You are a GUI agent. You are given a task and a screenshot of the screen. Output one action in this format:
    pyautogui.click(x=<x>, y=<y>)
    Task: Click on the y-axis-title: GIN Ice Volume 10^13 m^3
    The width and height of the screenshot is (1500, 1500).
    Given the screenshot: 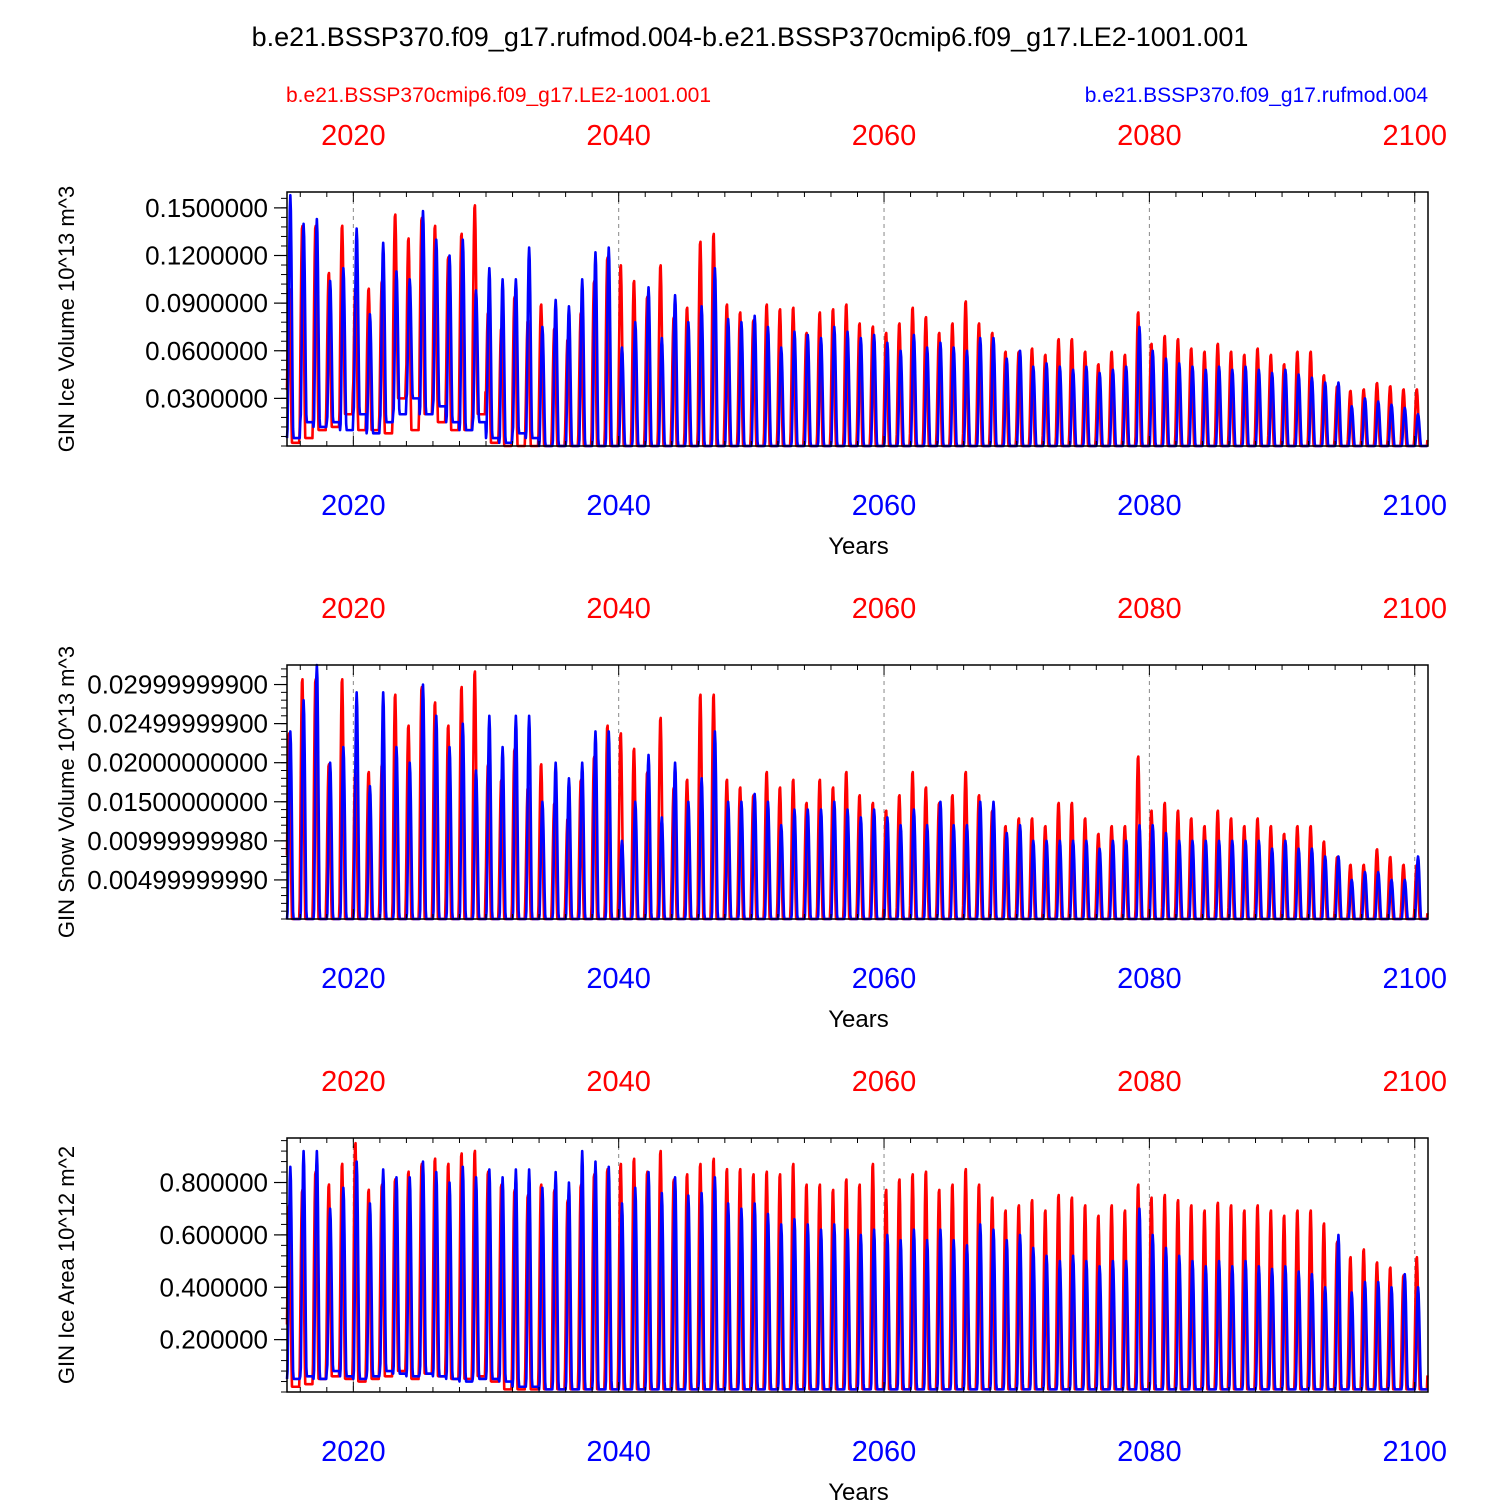 What is the action you would take?
    pyautogui.click(x=66, y=319)
    